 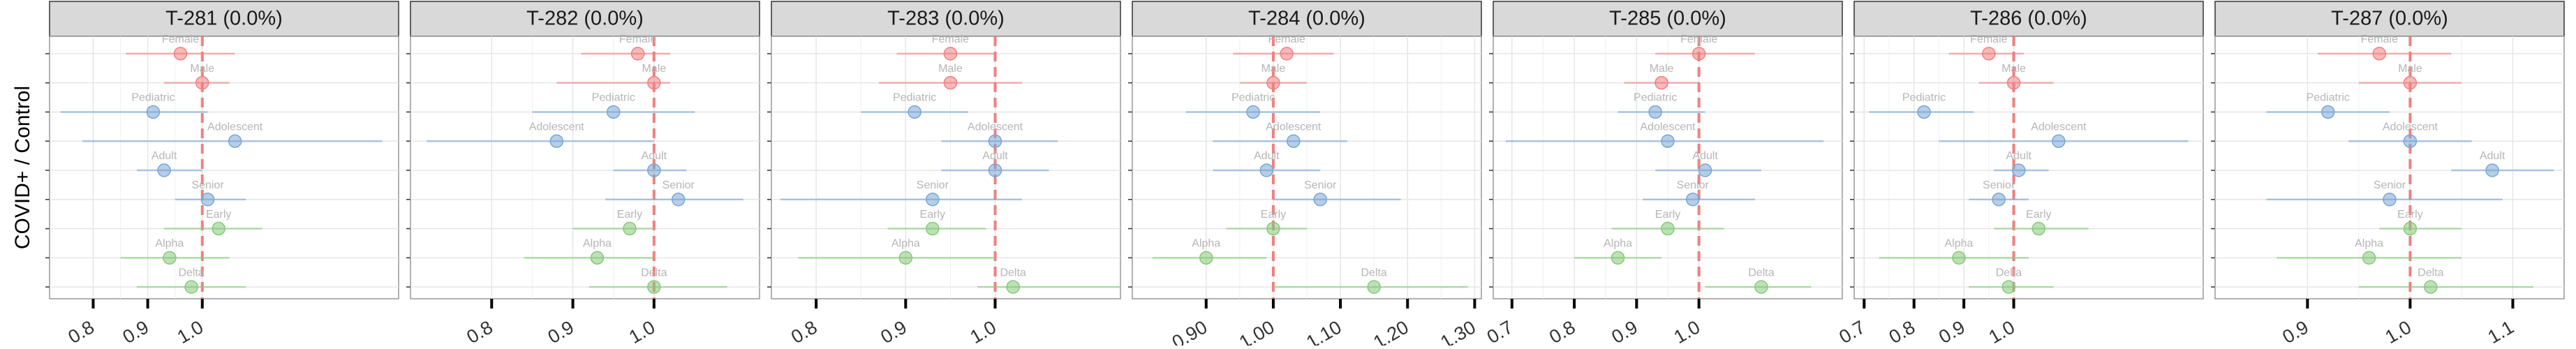 I want to click on panel-title: T-286 (0.0%), so click(x=2028, y=19).